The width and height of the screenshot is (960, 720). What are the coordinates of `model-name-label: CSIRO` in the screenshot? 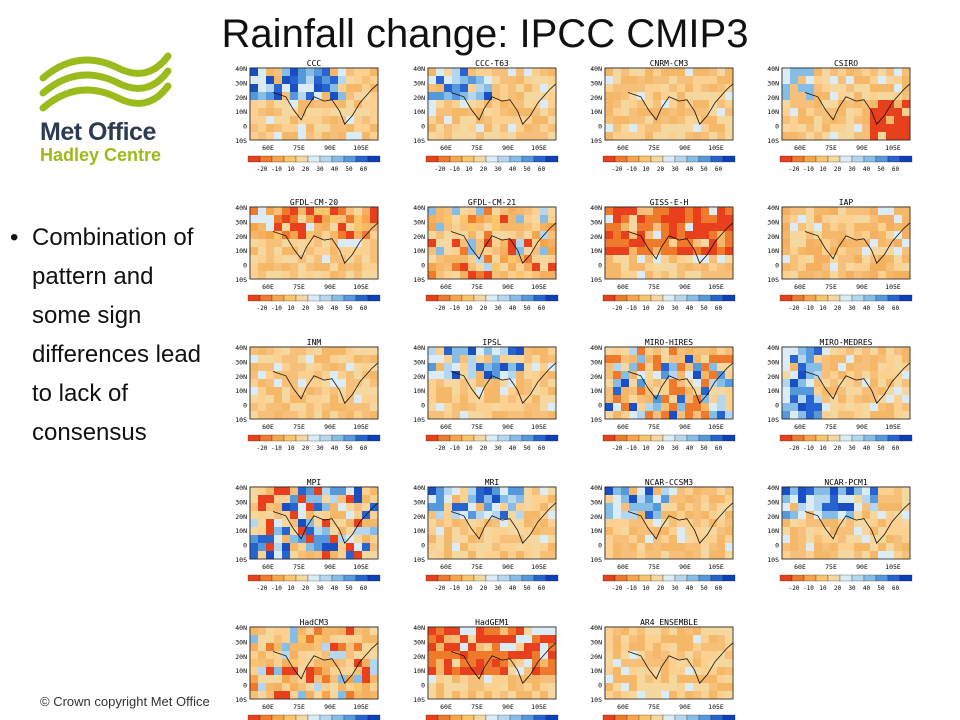 It's located at (846, 63).